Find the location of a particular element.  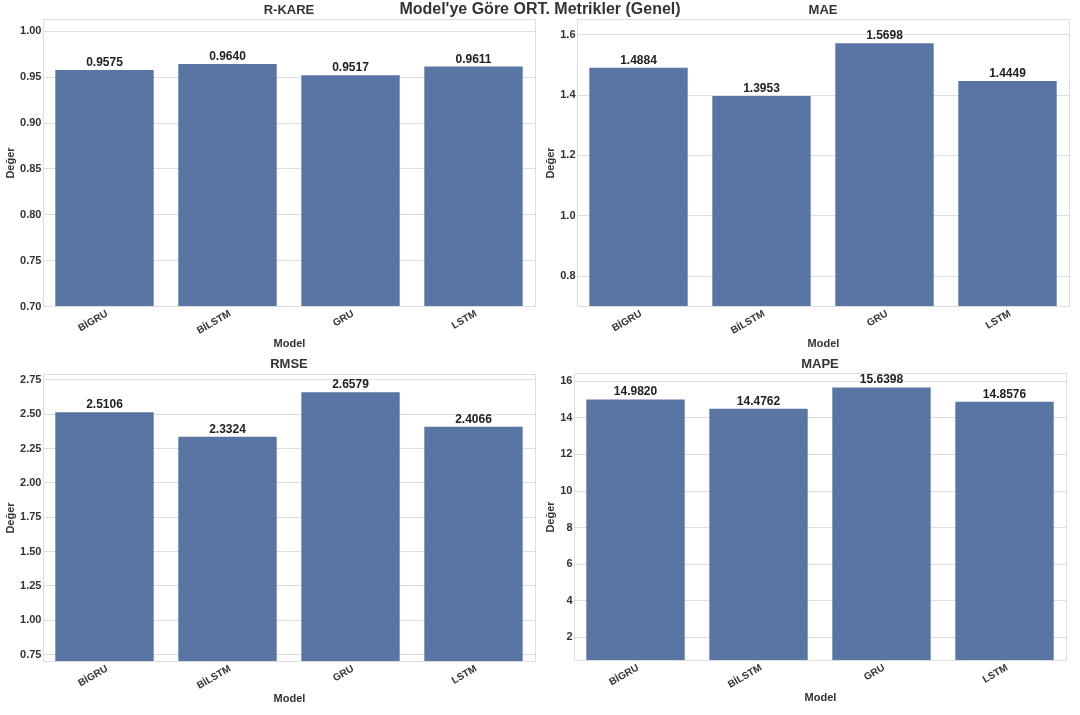

y-tick-label: 2.00 is located at coordinates (31, 481).